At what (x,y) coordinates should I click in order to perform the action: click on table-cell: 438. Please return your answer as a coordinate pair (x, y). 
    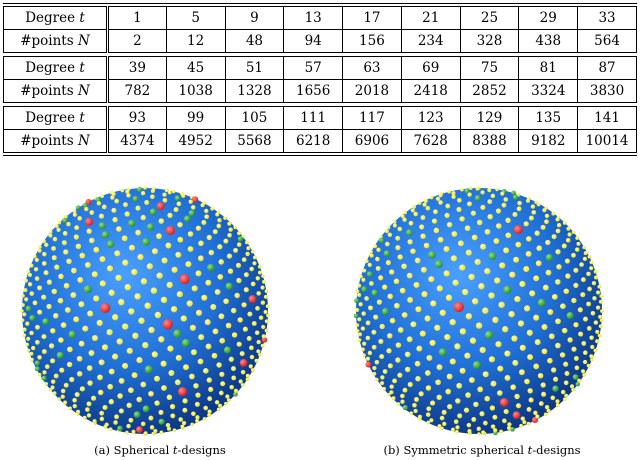
    Looking at the image, I should click on (548, 41).